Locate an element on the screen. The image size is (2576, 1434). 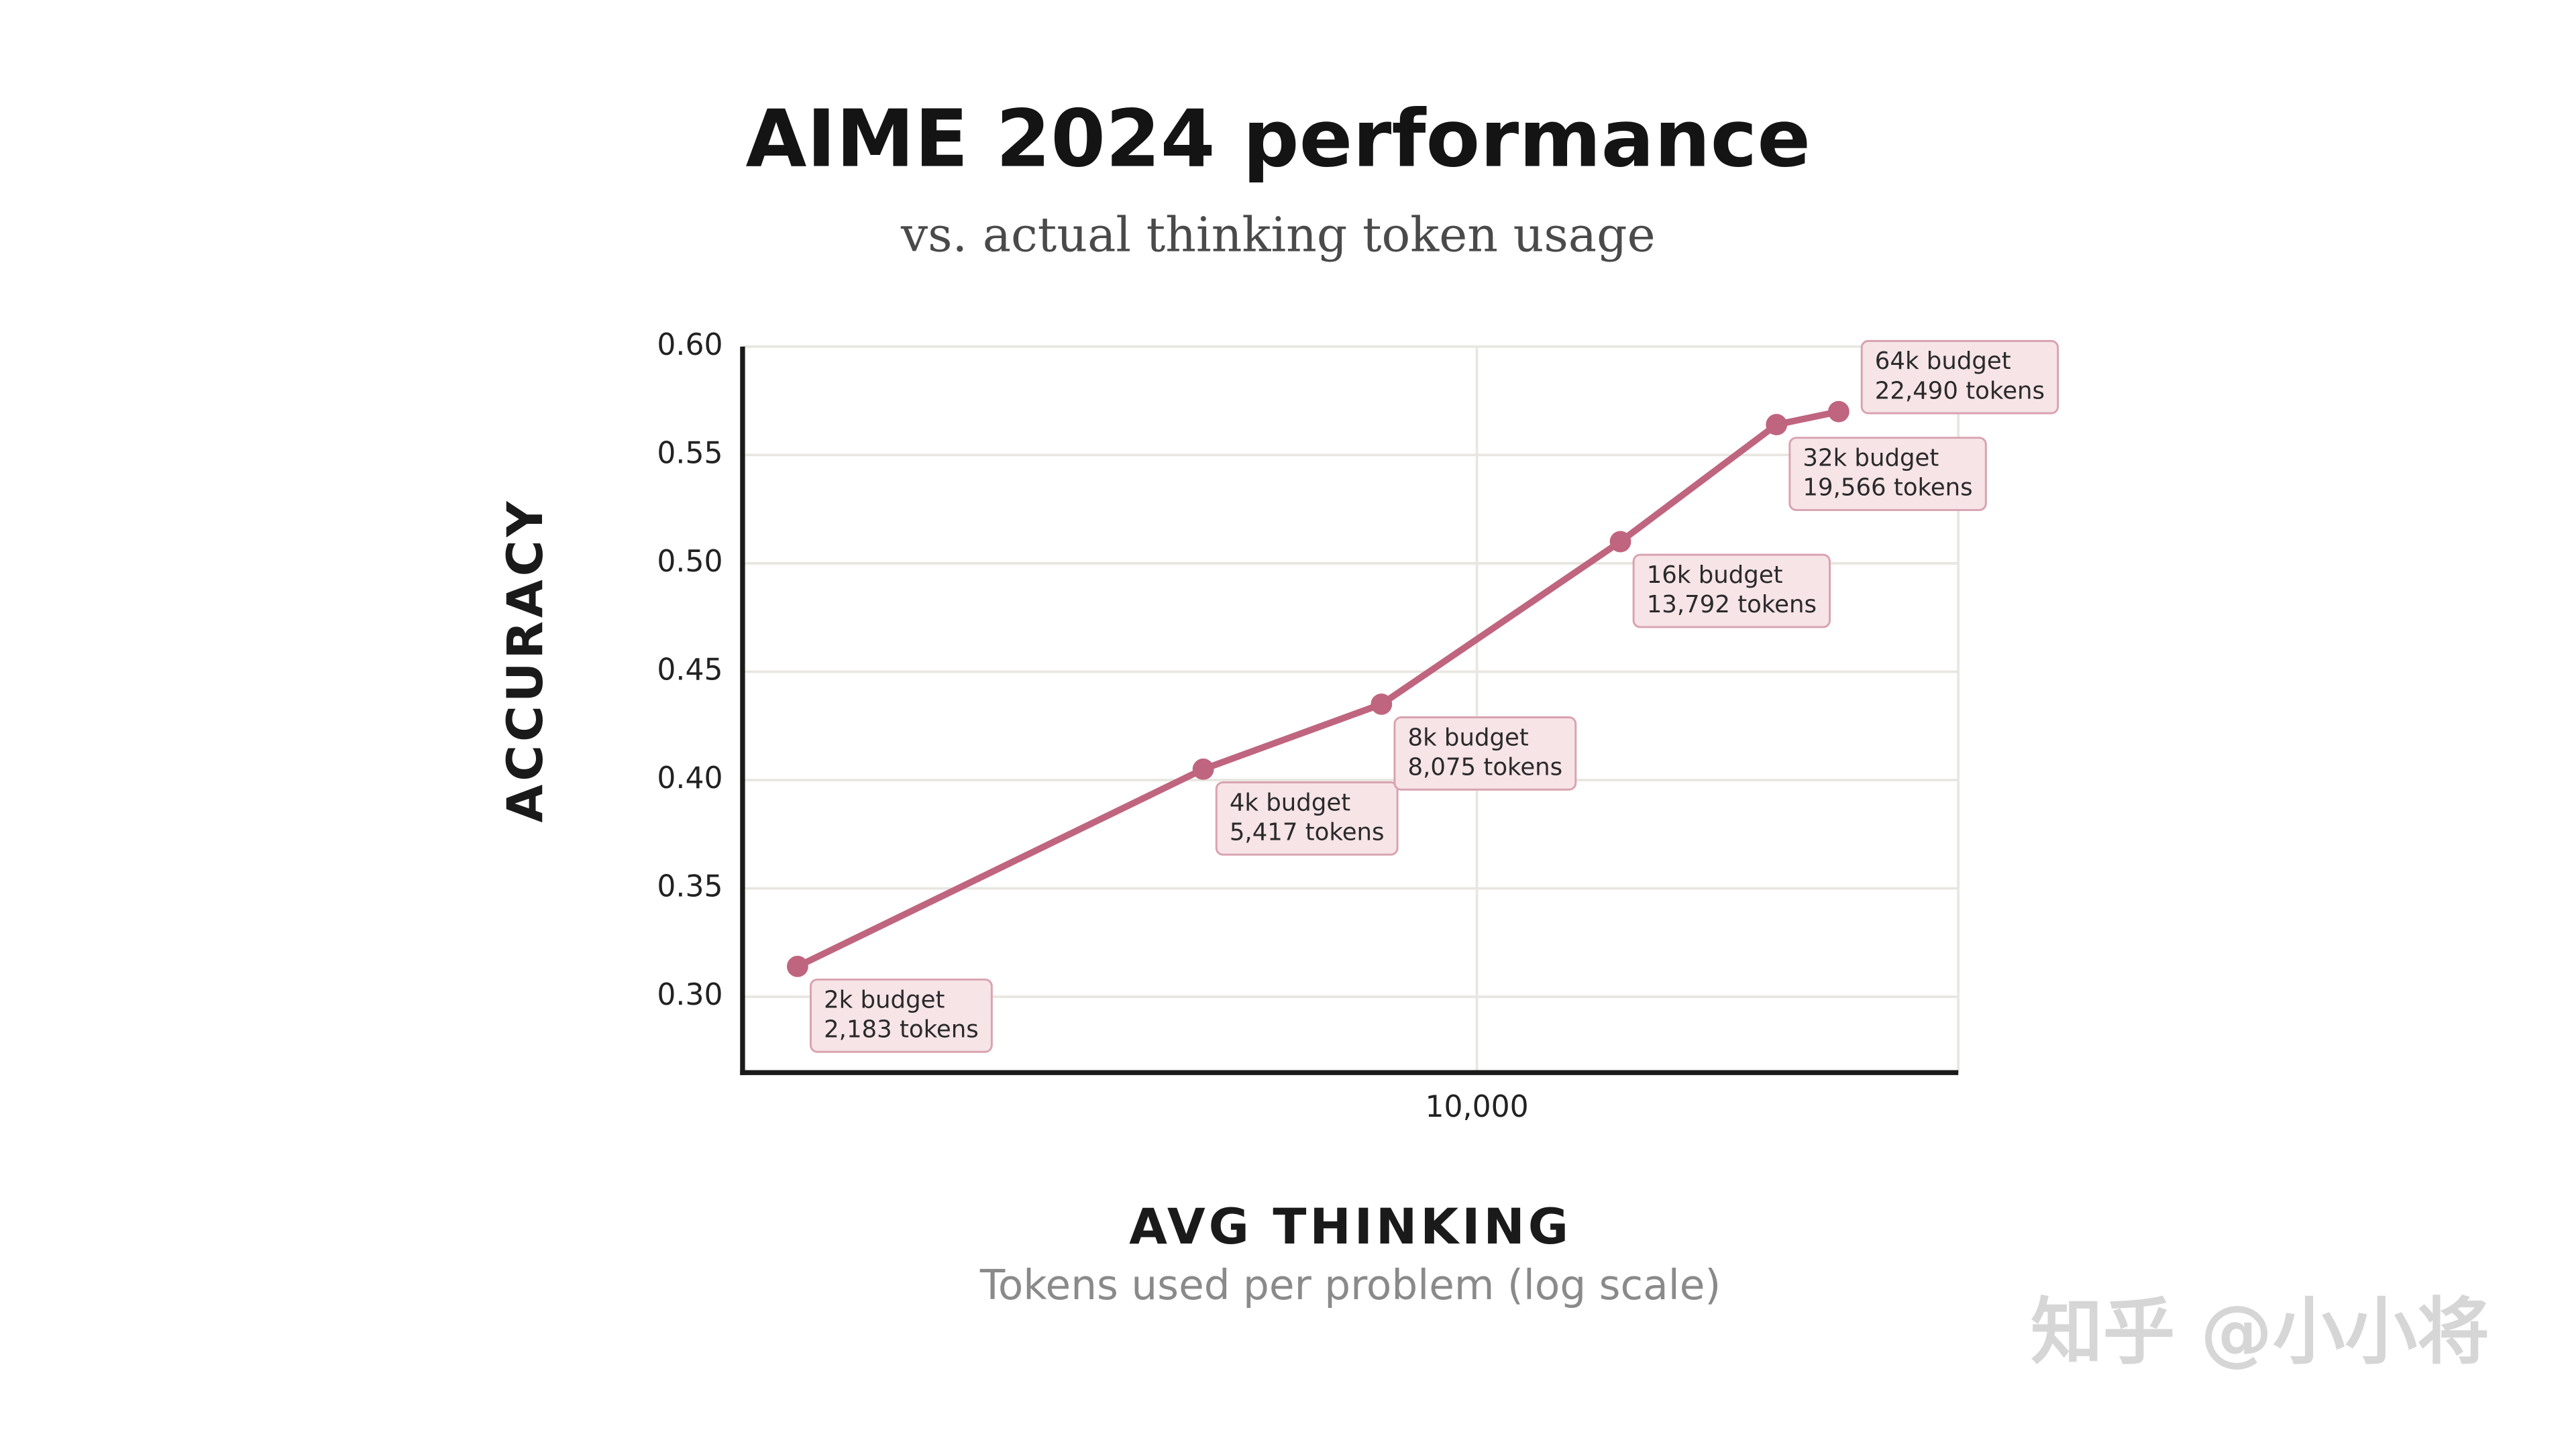
annotation-tokens: 5,417 tokens is located at coordinates (1307, 832).